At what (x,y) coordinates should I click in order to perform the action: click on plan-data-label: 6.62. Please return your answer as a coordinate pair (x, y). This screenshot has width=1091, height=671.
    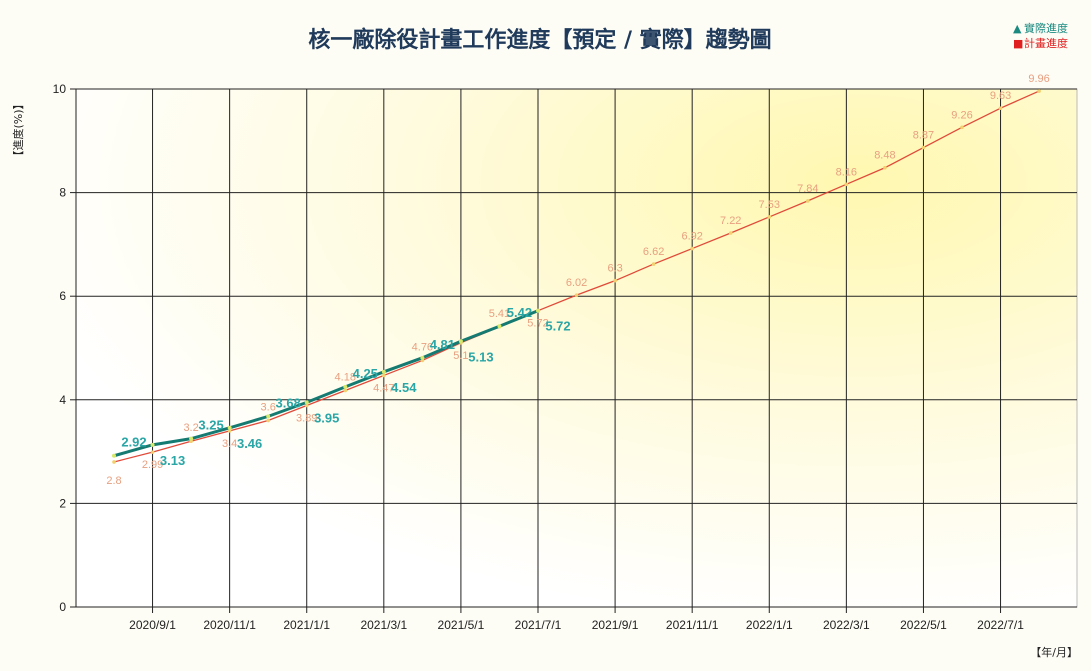
    Looking at the image, I should click on (653, 252).